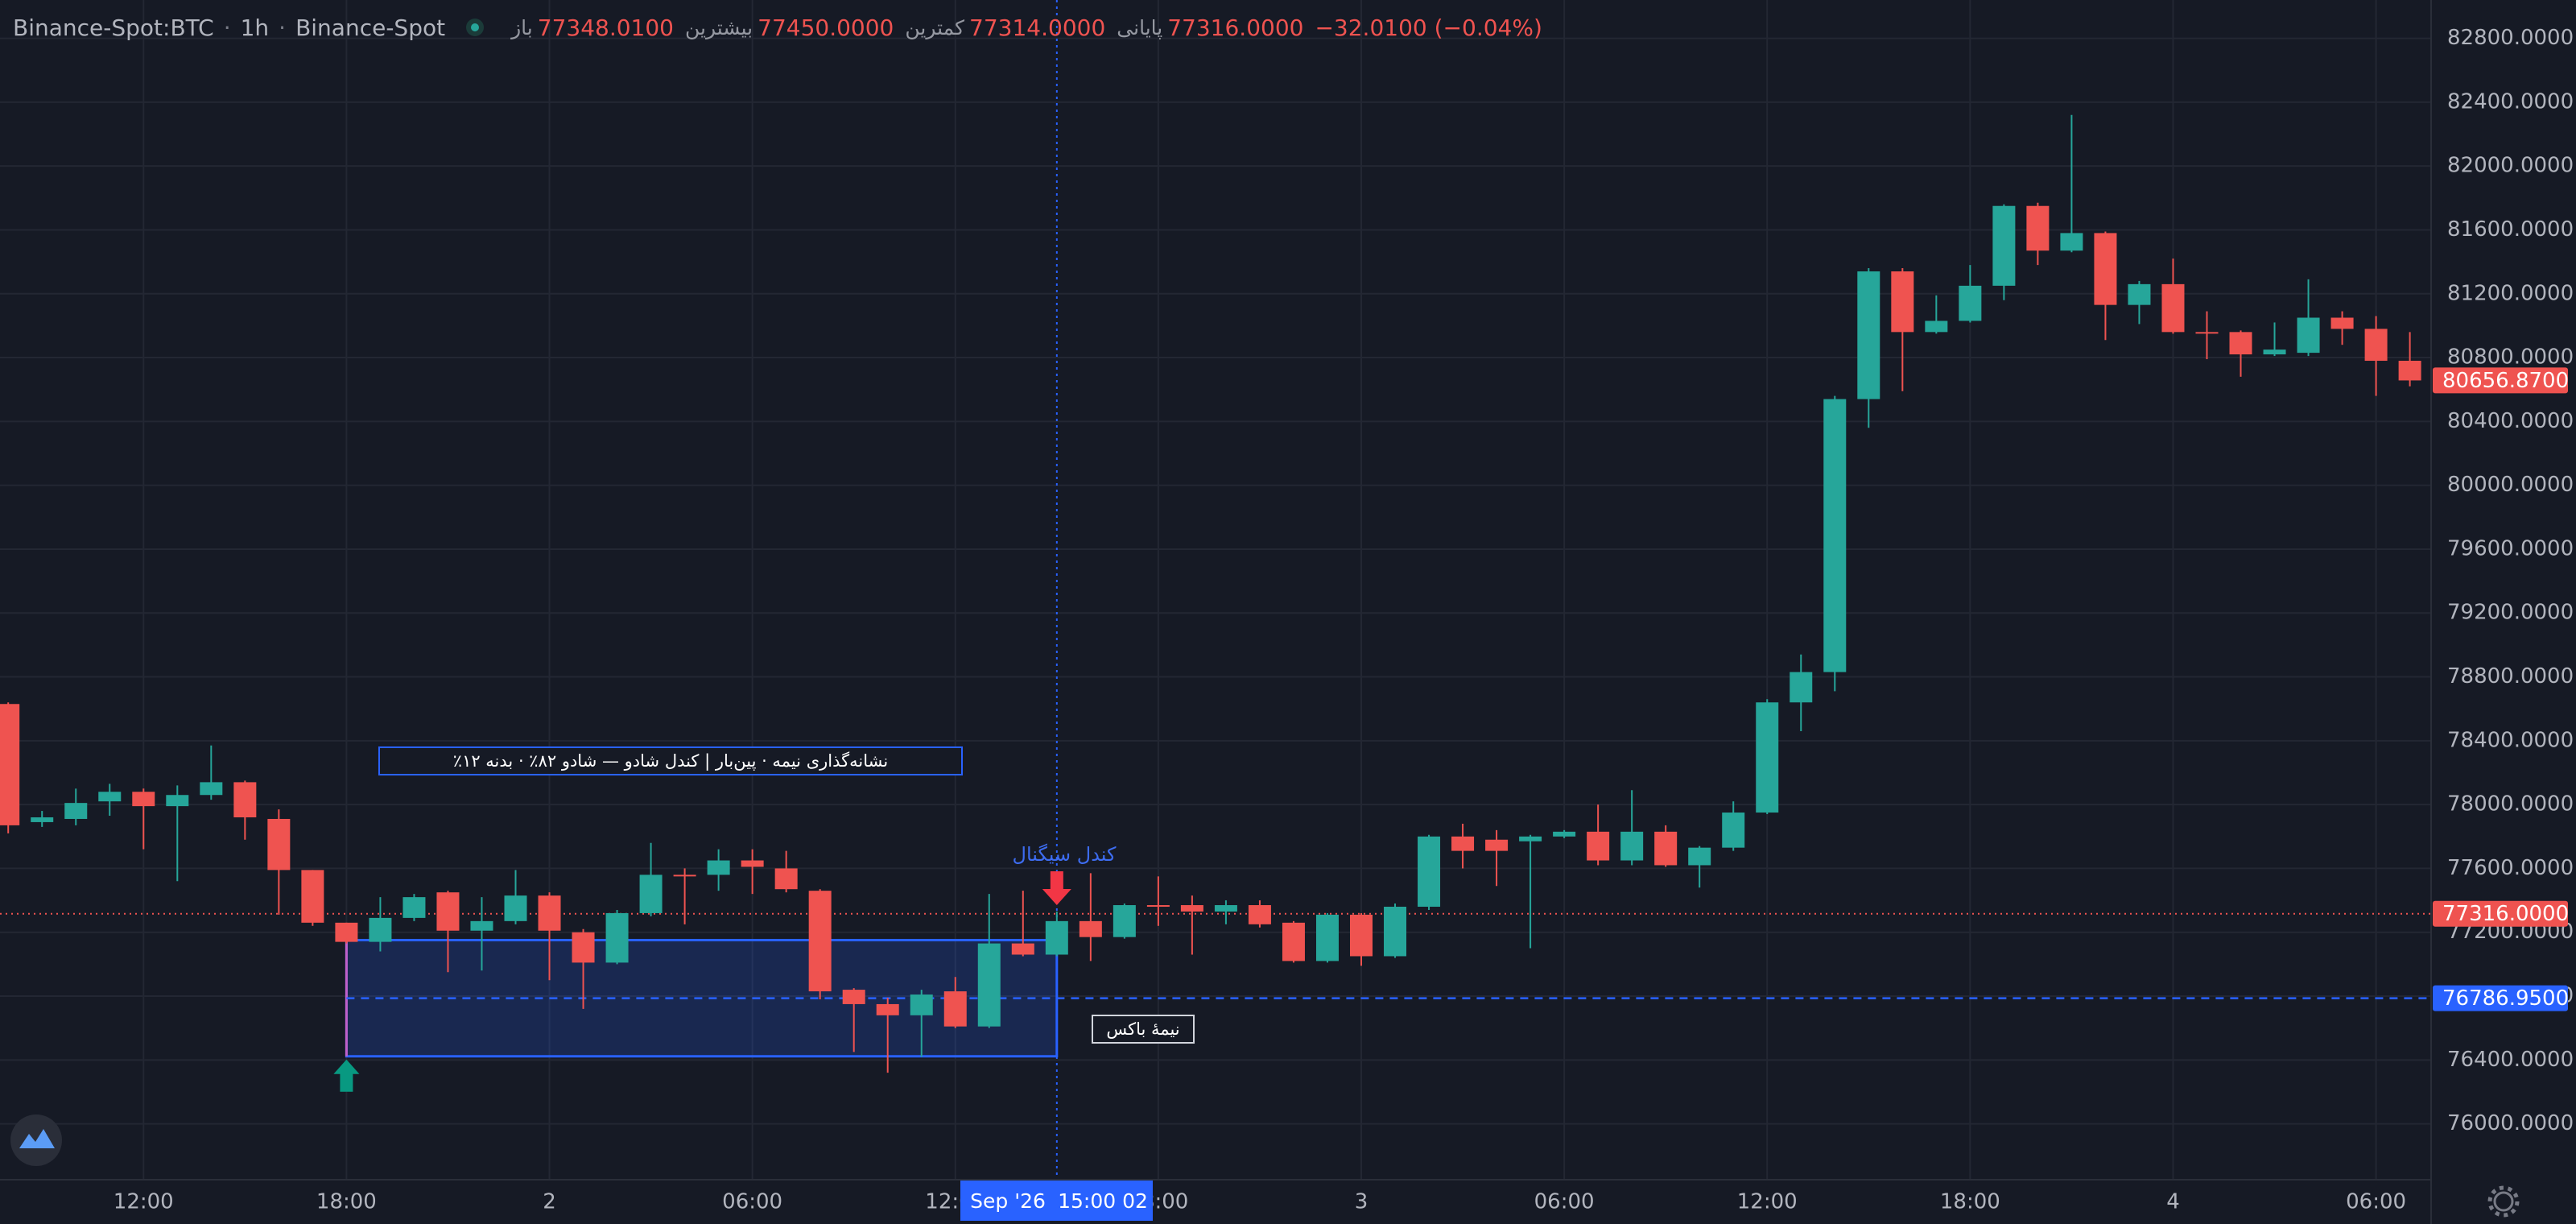 This screenshot has height=1224, width=2576. Describe the element at coordinates (549, 1202) in the screenshot. I see `x-tick-label: 2` at that location.